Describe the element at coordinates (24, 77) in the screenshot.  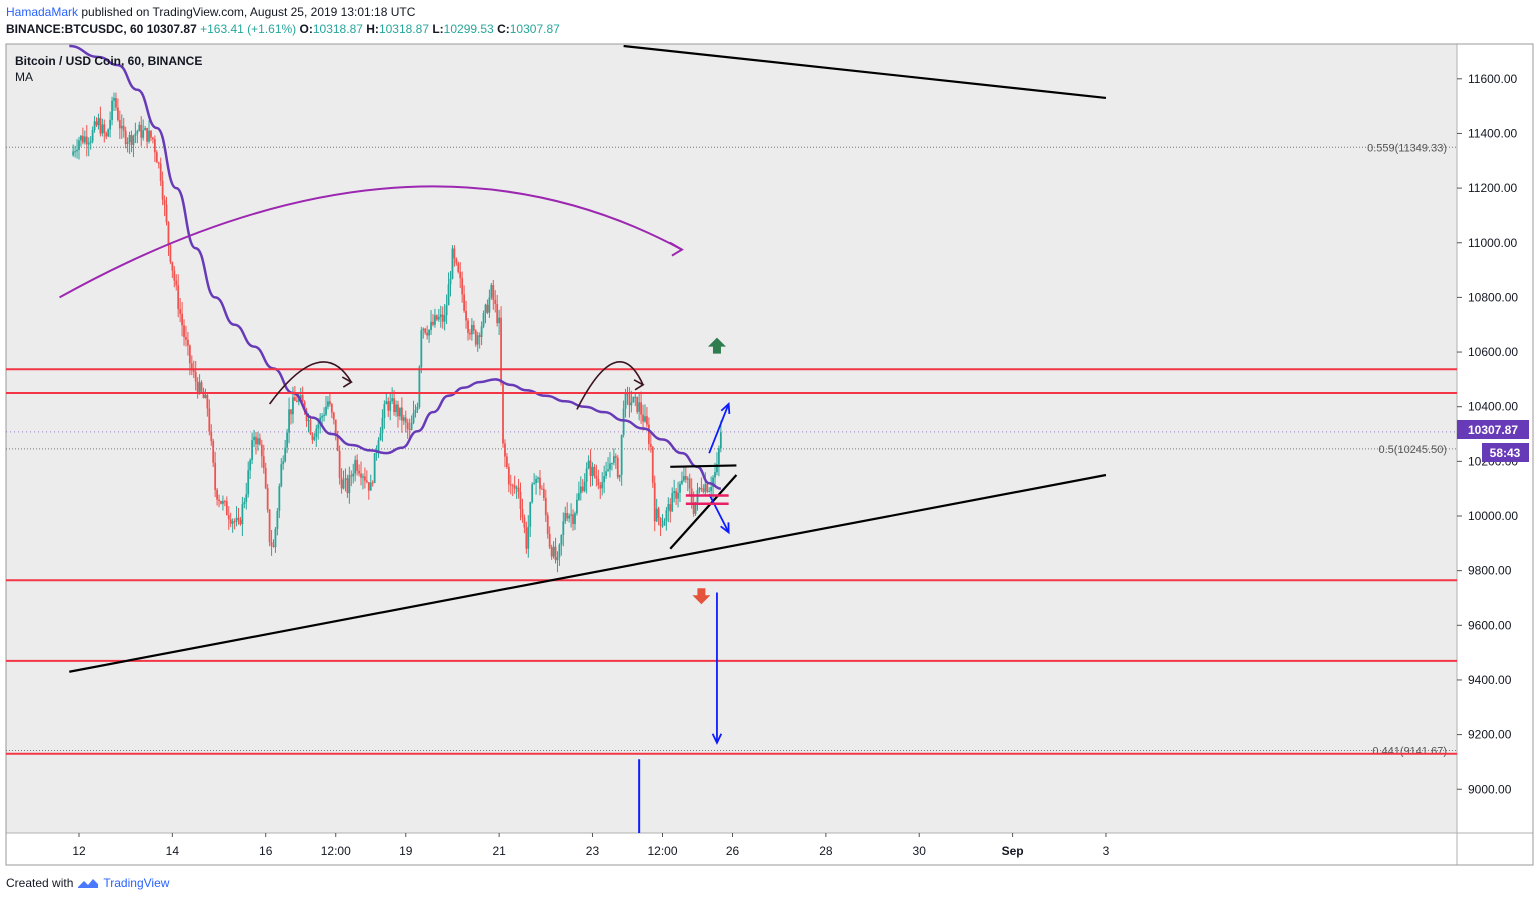
I see `legend-indicator: MA` at that location.